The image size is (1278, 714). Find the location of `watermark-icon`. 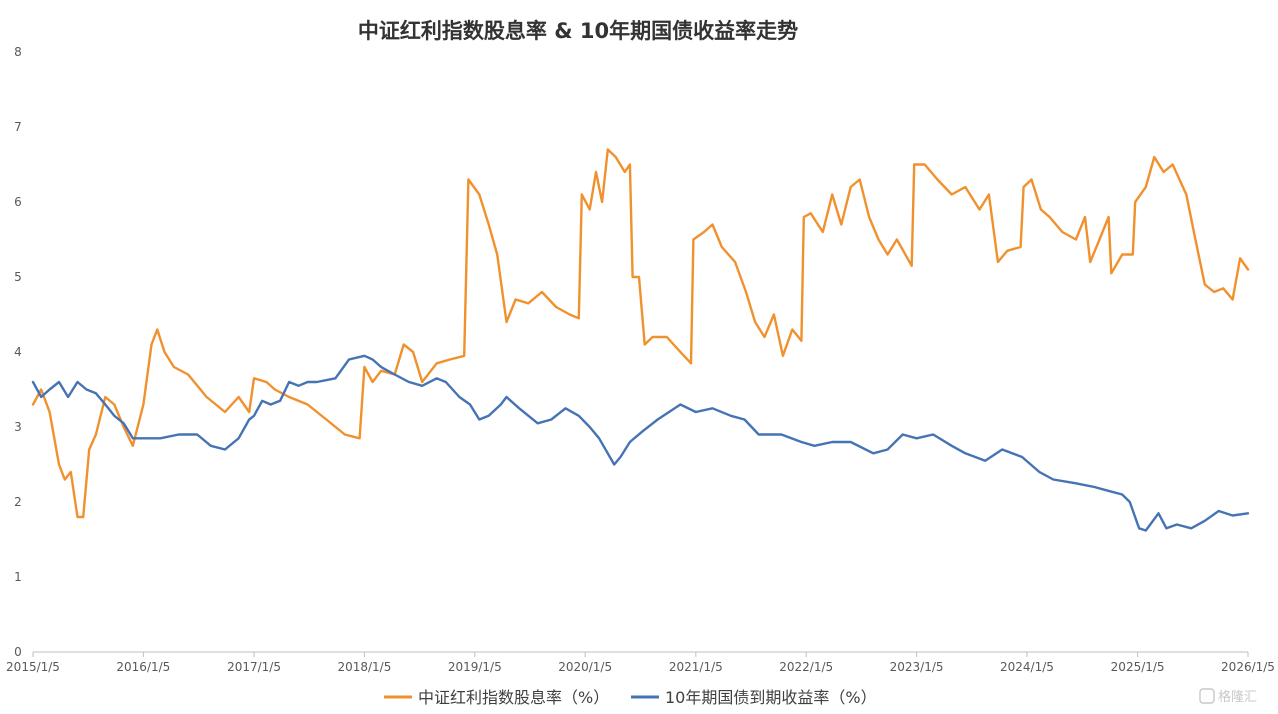

watermark-icon is located at coordinates (1207, 696).